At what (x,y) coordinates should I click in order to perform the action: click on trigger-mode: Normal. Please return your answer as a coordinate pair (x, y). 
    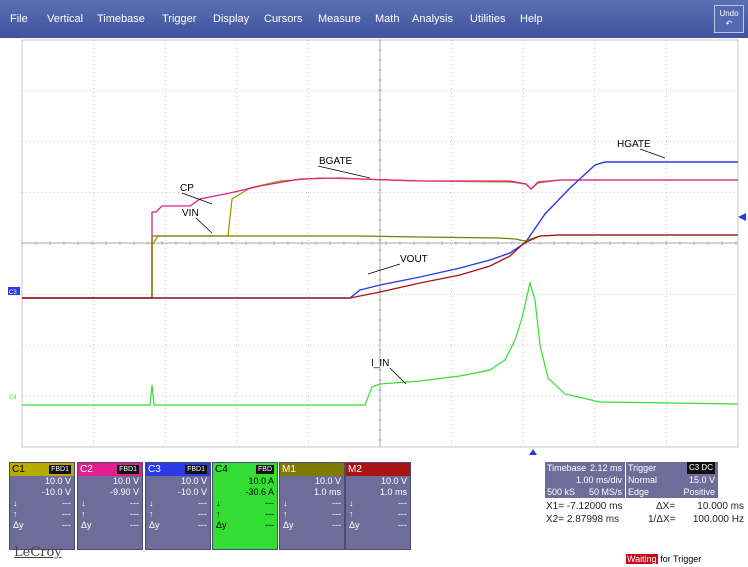
    Looking at the image, I should click on (643, 480).